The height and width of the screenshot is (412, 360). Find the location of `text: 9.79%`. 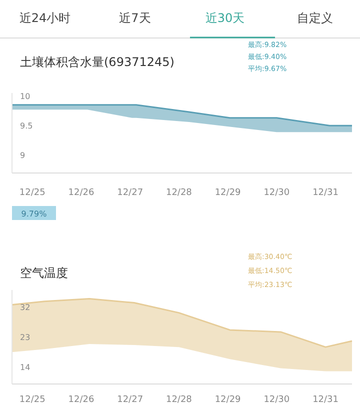

text: 9.79% is located at coordinates (34, 214).